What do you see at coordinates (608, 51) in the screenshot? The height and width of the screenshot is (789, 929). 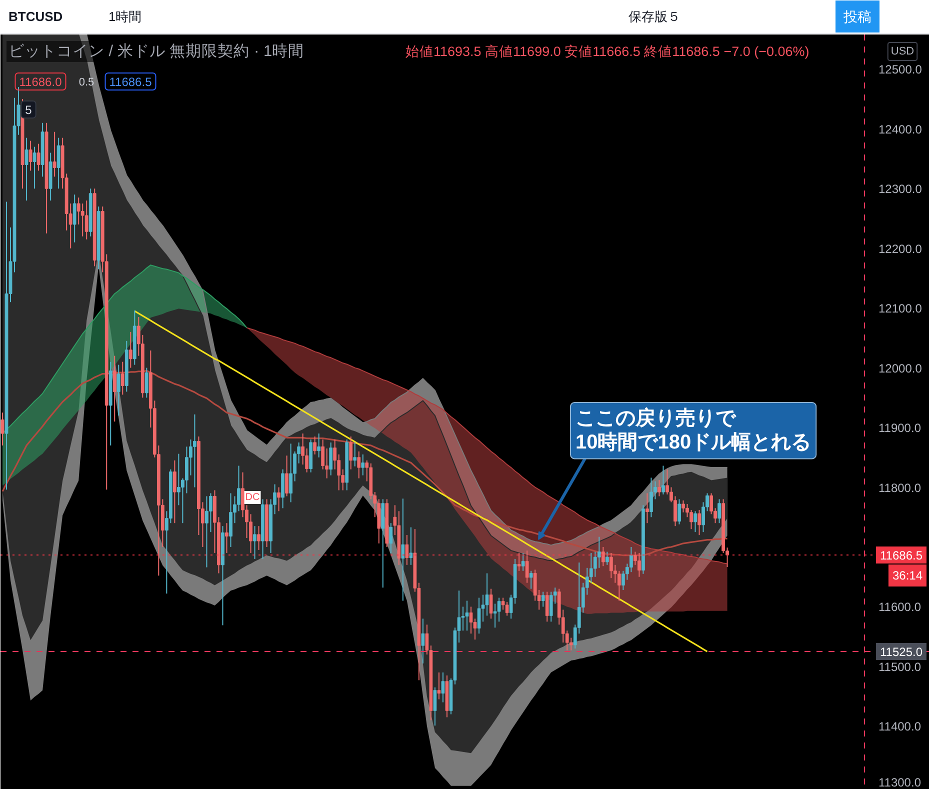 I see `text: 始値11693.5 高値11699.0 安値11666.5 終値11686.5 −7.0 (−0.06%)` at bounding box center [608, 51].